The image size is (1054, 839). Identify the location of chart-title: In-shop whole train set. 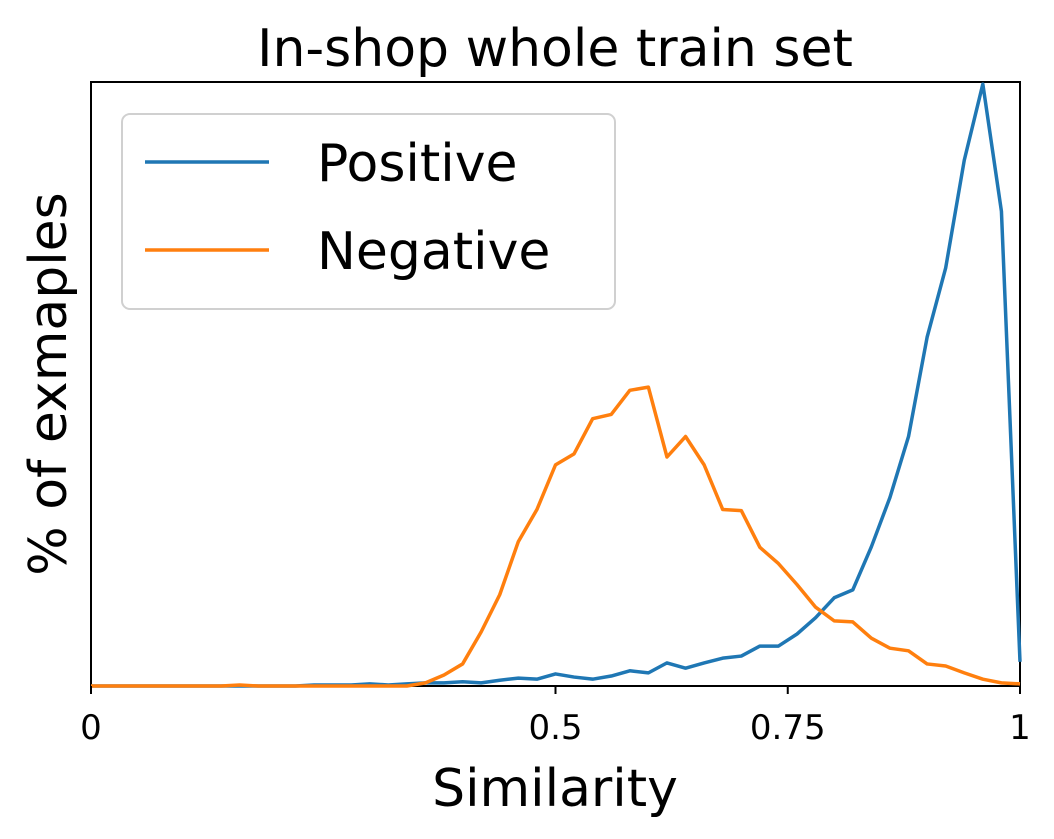
(555, 49).